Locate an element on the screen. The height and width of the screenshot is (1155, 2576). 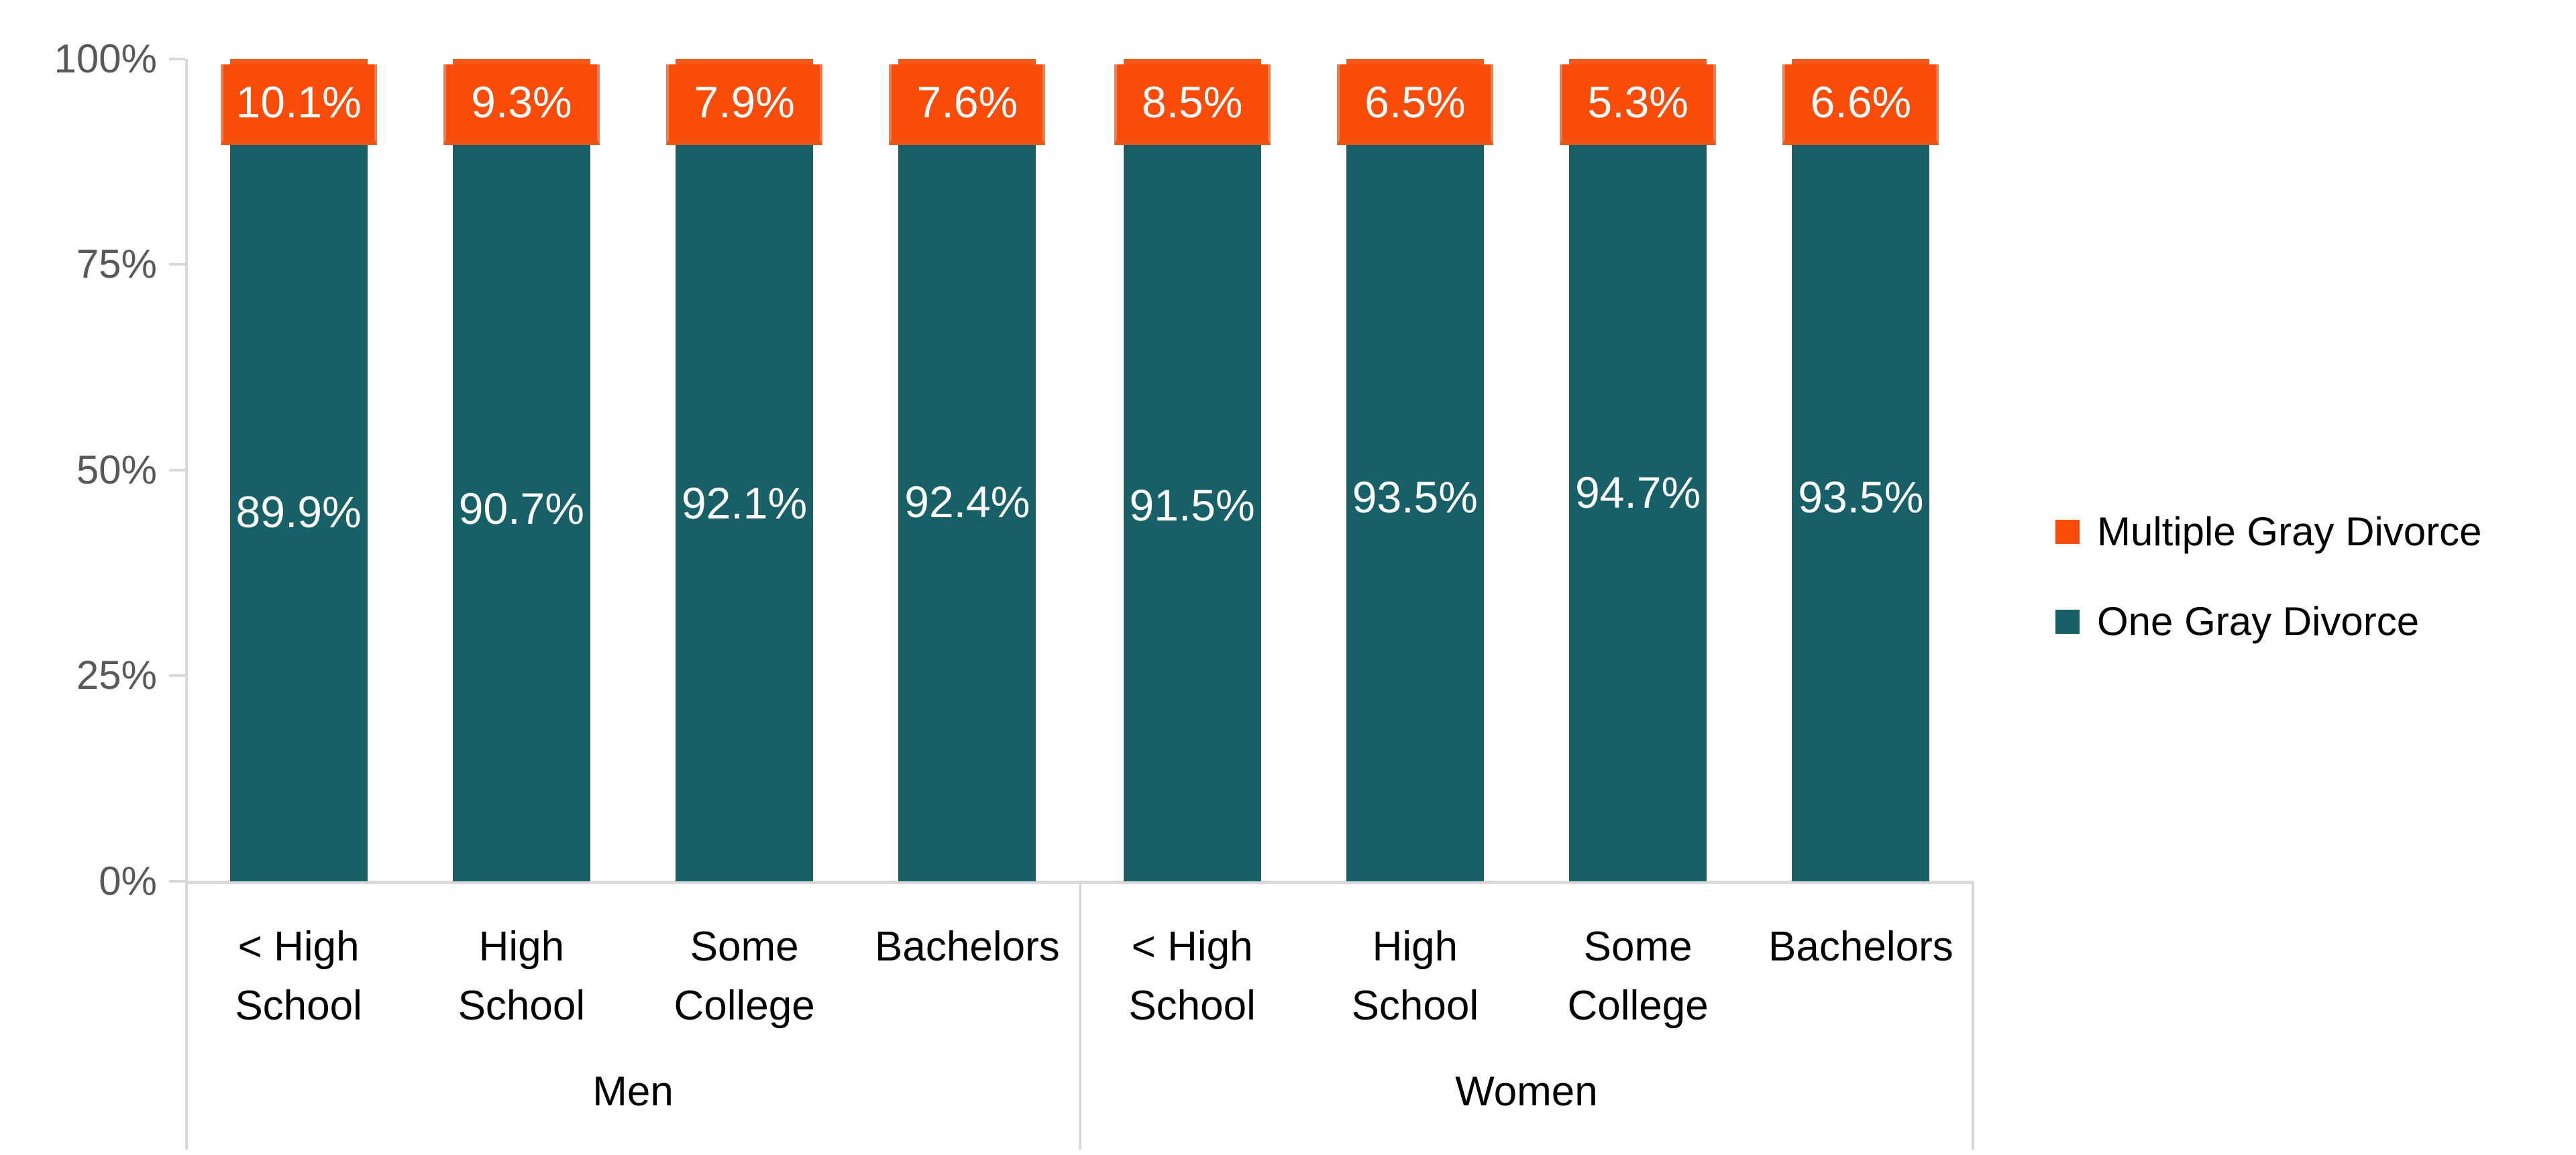
legend-swatch-one-icon is located at coordinates (2067, 622).